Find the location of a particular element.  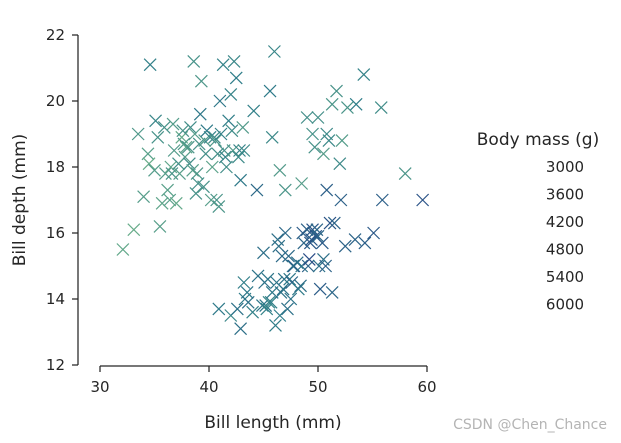

legend-entry-label: 4800 is located at coordinates (565, 250).